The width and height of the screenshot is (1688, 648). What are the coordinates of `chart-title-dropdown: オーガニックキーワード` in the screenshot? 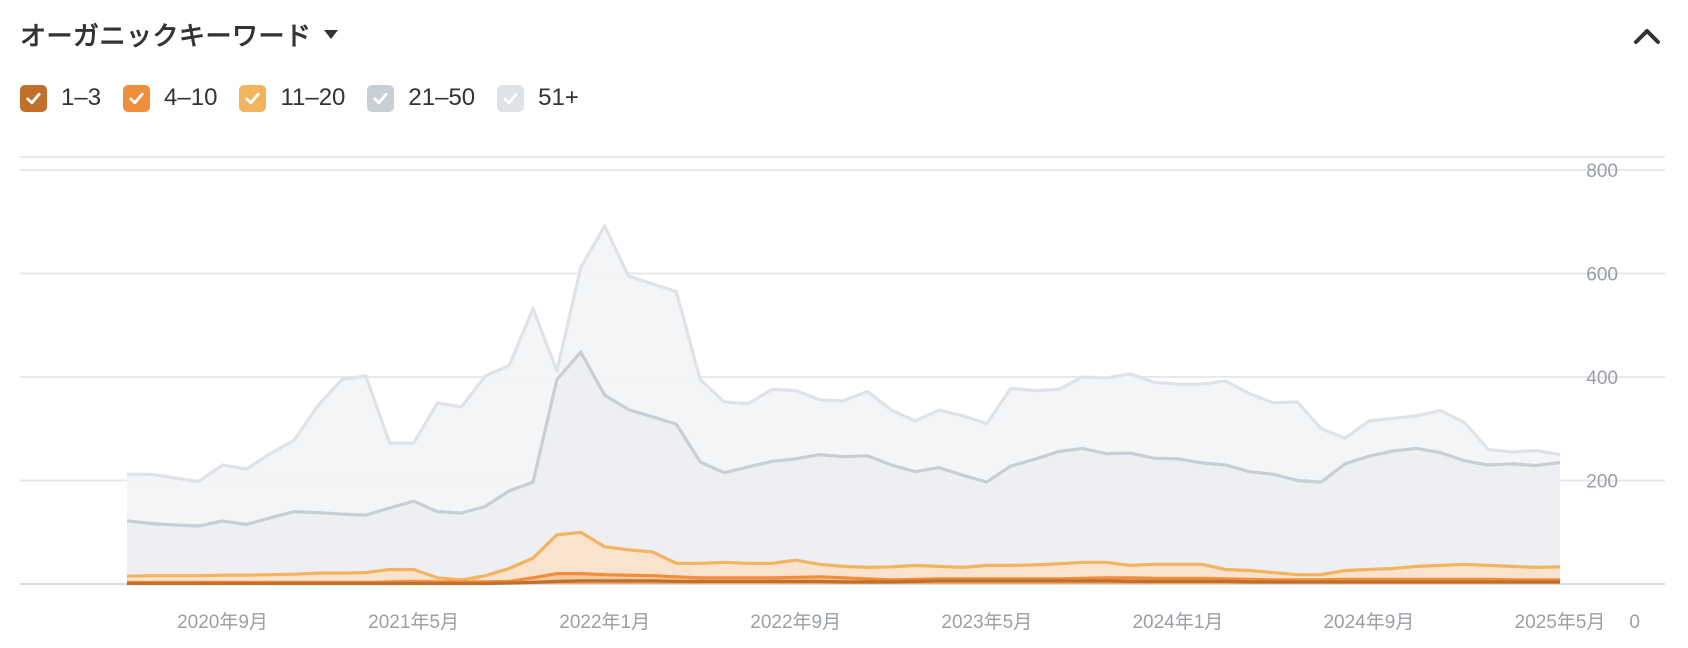 It's located at (179, 34).